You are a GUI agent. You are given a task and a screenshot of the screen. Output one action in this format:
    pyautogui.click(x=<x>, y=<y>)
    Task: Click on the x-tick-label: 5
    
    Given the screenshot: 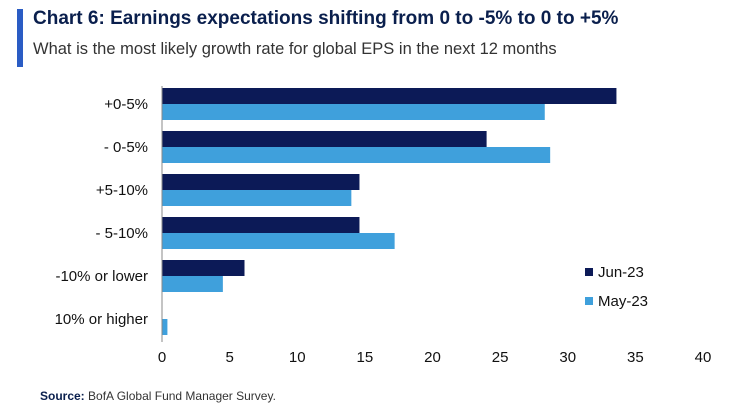 What is the action you would take?
    pyautogui.click(x=229, y=357)
    